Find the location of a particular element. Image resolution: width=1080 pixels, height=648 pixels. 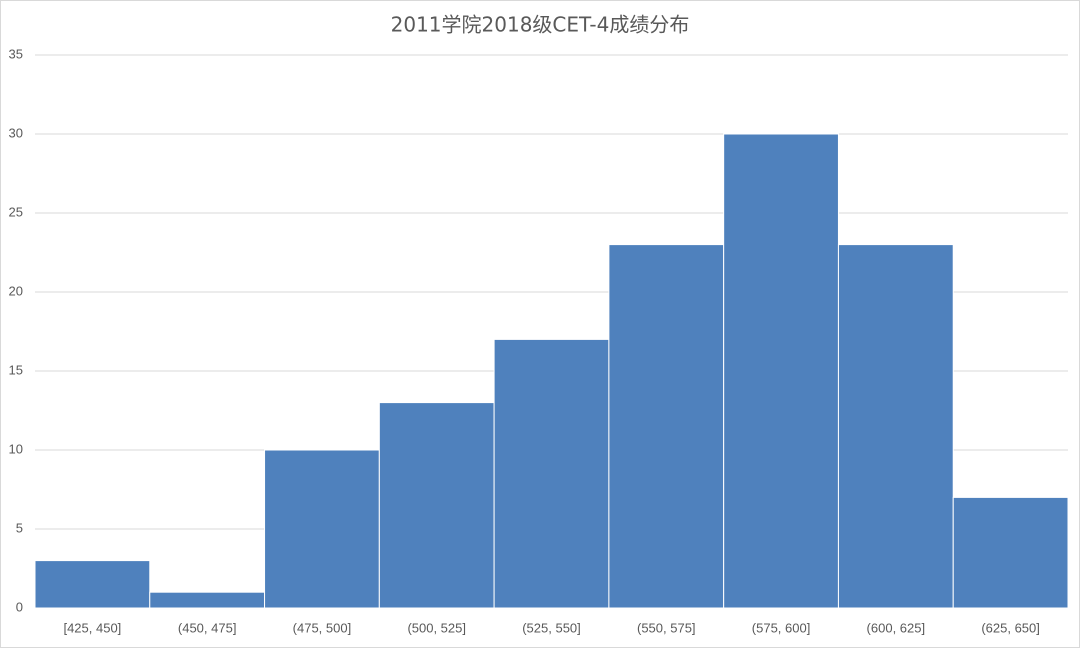

y-tick-label: 35 is located at coordinates (16, 53).